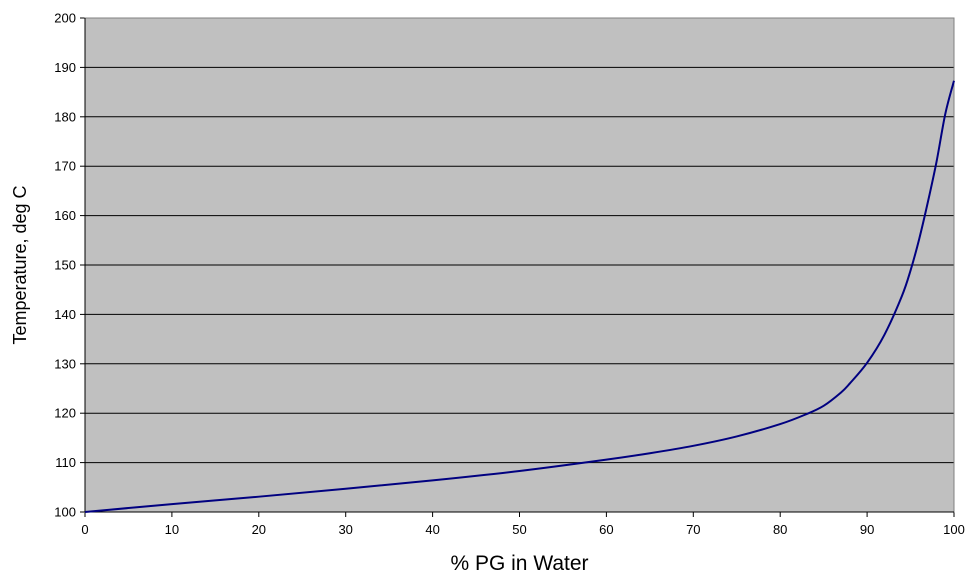  I want to click on x-tick-label: 90, so click(867, 529).